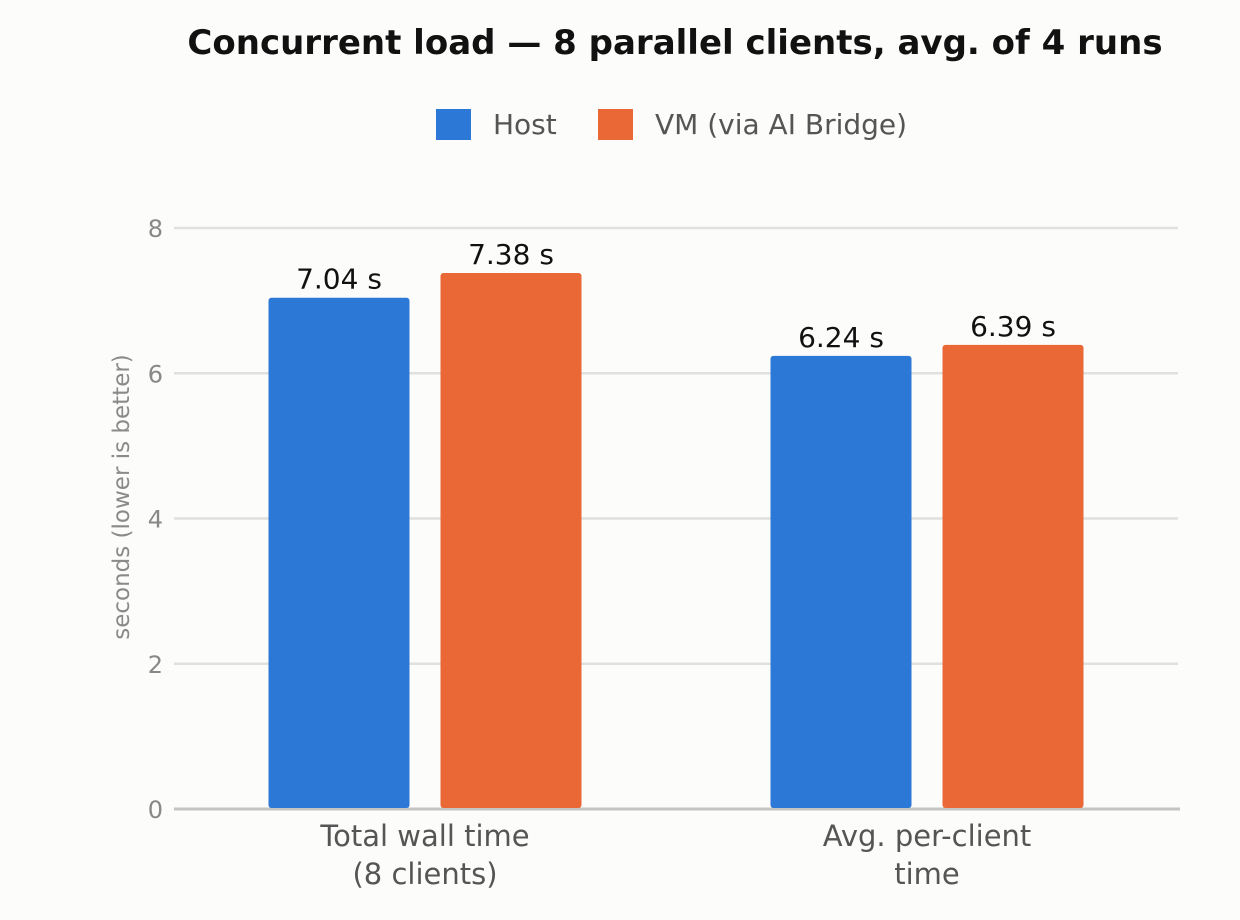 This screenshot has width=1240, height=920. What do you see at coordinates (676, 296) in the screenshot?
I see `data-labels: 7.04 s 7.38 s 6.24 s 6.39 s` at bounding box center [676, 296].